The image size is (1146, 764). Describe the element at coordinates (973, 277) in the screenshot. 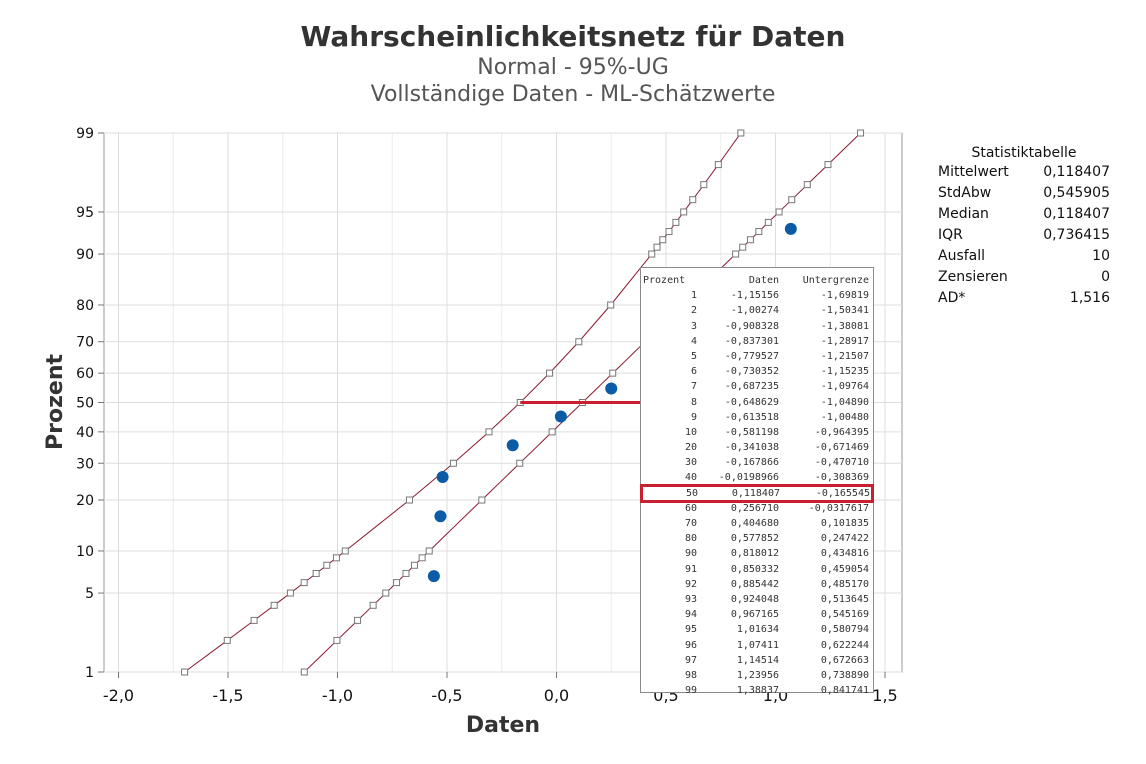

I see `statistics-label: Zensieren` at that location.